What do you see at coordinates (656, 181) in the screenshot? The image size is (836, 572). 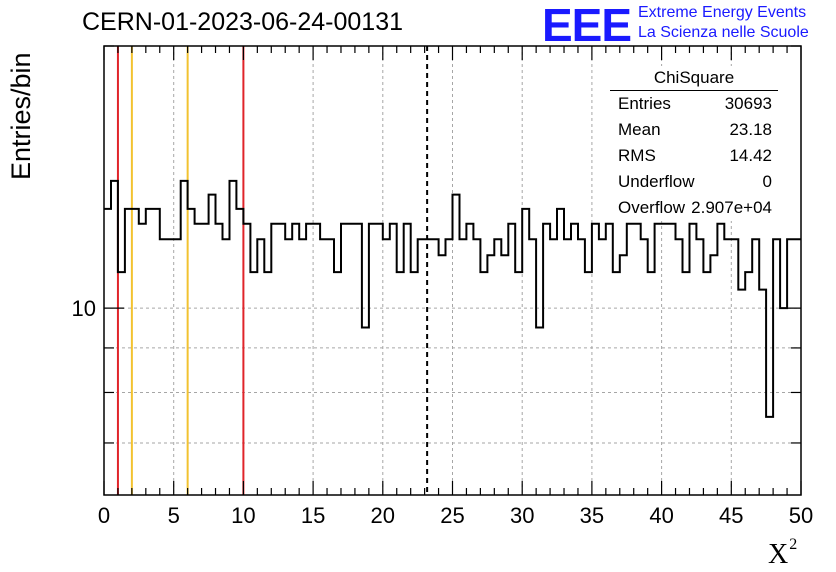 I see `stats-key: Underflow` at bounding box center [656, 181].